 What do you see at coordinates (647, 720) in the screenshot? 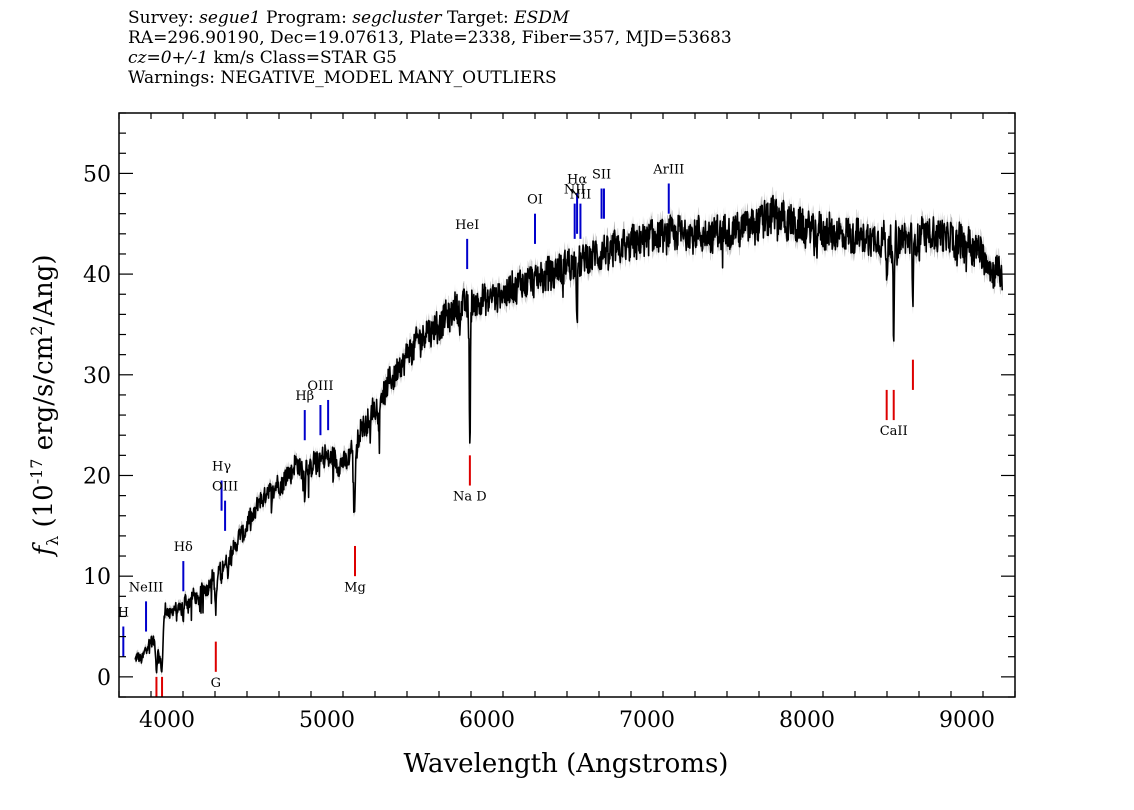
I see `x-tick-label: 7000` at bounding box center [647, 720].